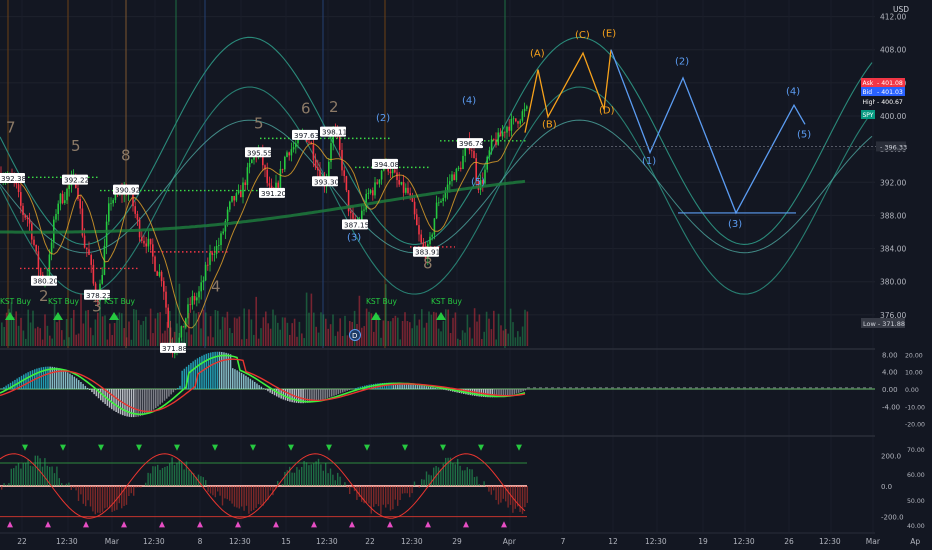 Image resolution: width=932 pixels, height=550 pixels. Describe the element at coordinates (333, 131) in the screenshot. I see `price-tag: 398.11` at that location.